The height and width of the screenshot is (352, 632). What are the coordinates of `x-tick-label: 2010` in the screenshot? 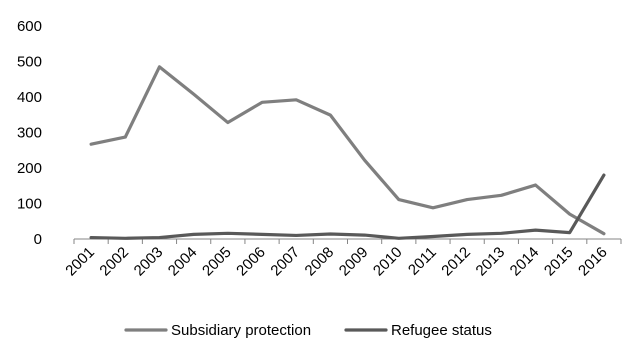 It's located at (388, 262).